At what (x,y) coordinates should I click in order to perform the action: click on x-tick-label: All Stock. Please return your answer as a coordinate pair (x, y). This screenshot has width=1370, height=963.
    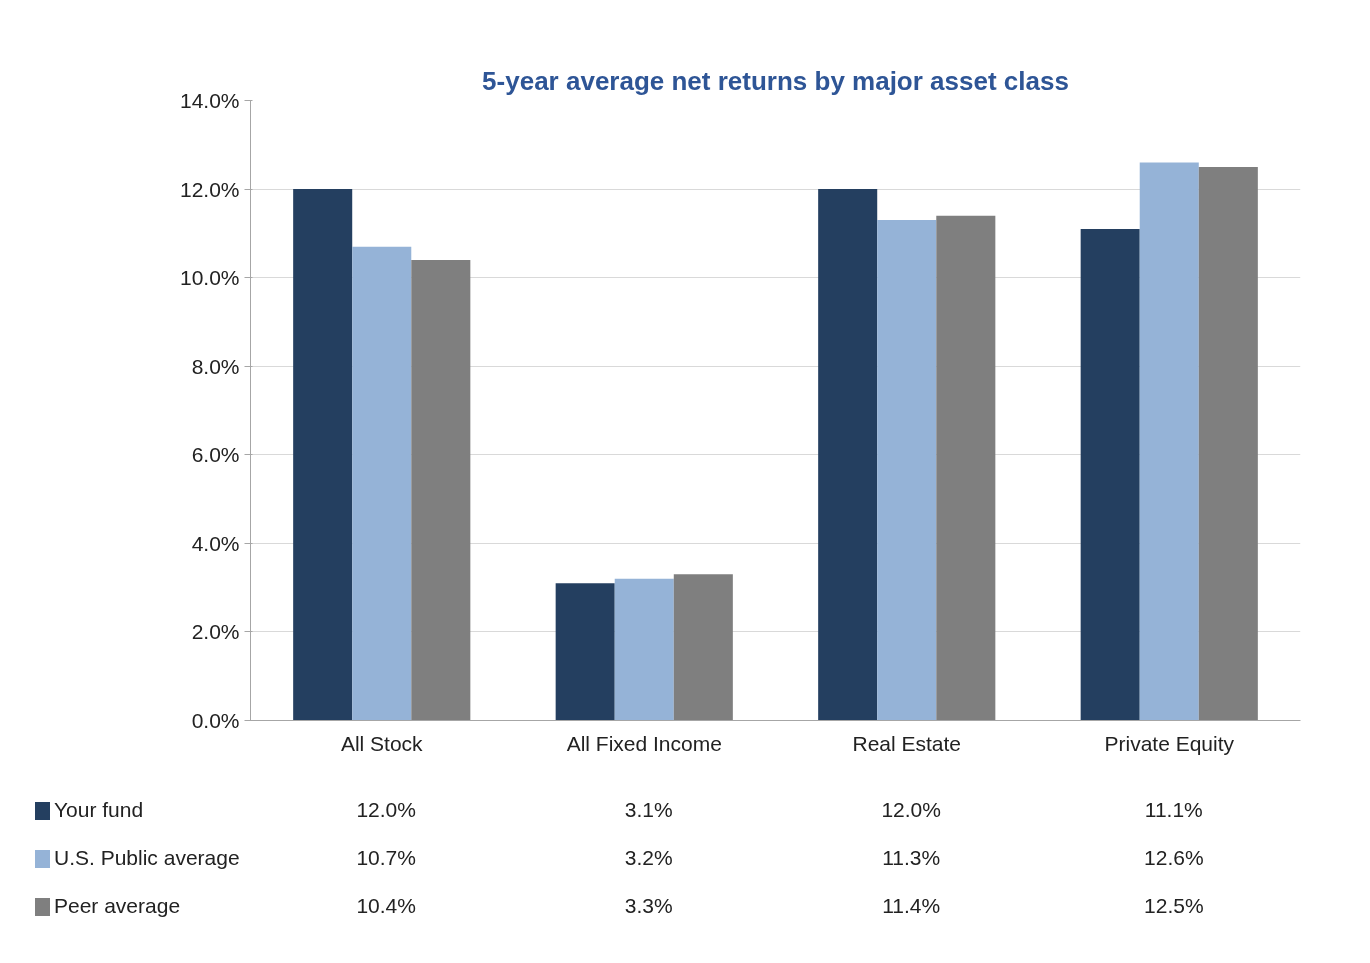
    Looking at the image, I should click on (382, 743).